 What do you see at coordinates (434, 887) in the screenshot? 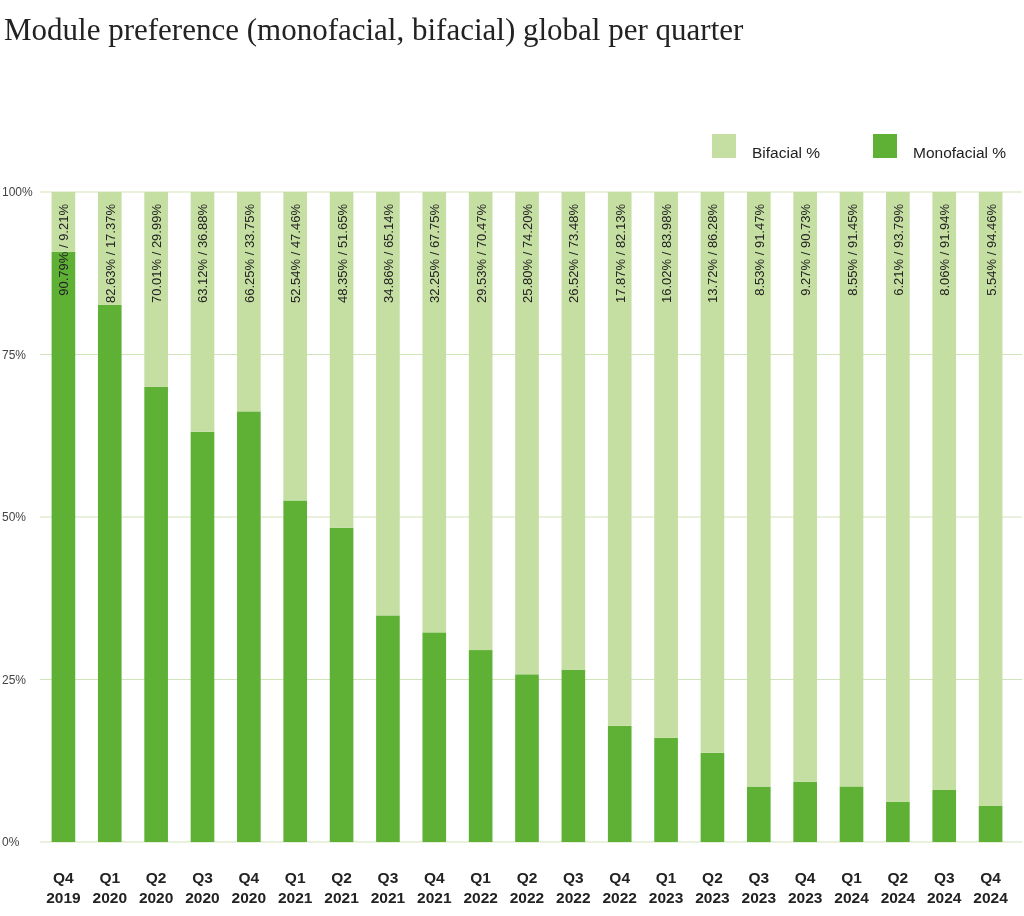
I see `x-tick-label: Q4 2021` at bounding box center [434, 887].